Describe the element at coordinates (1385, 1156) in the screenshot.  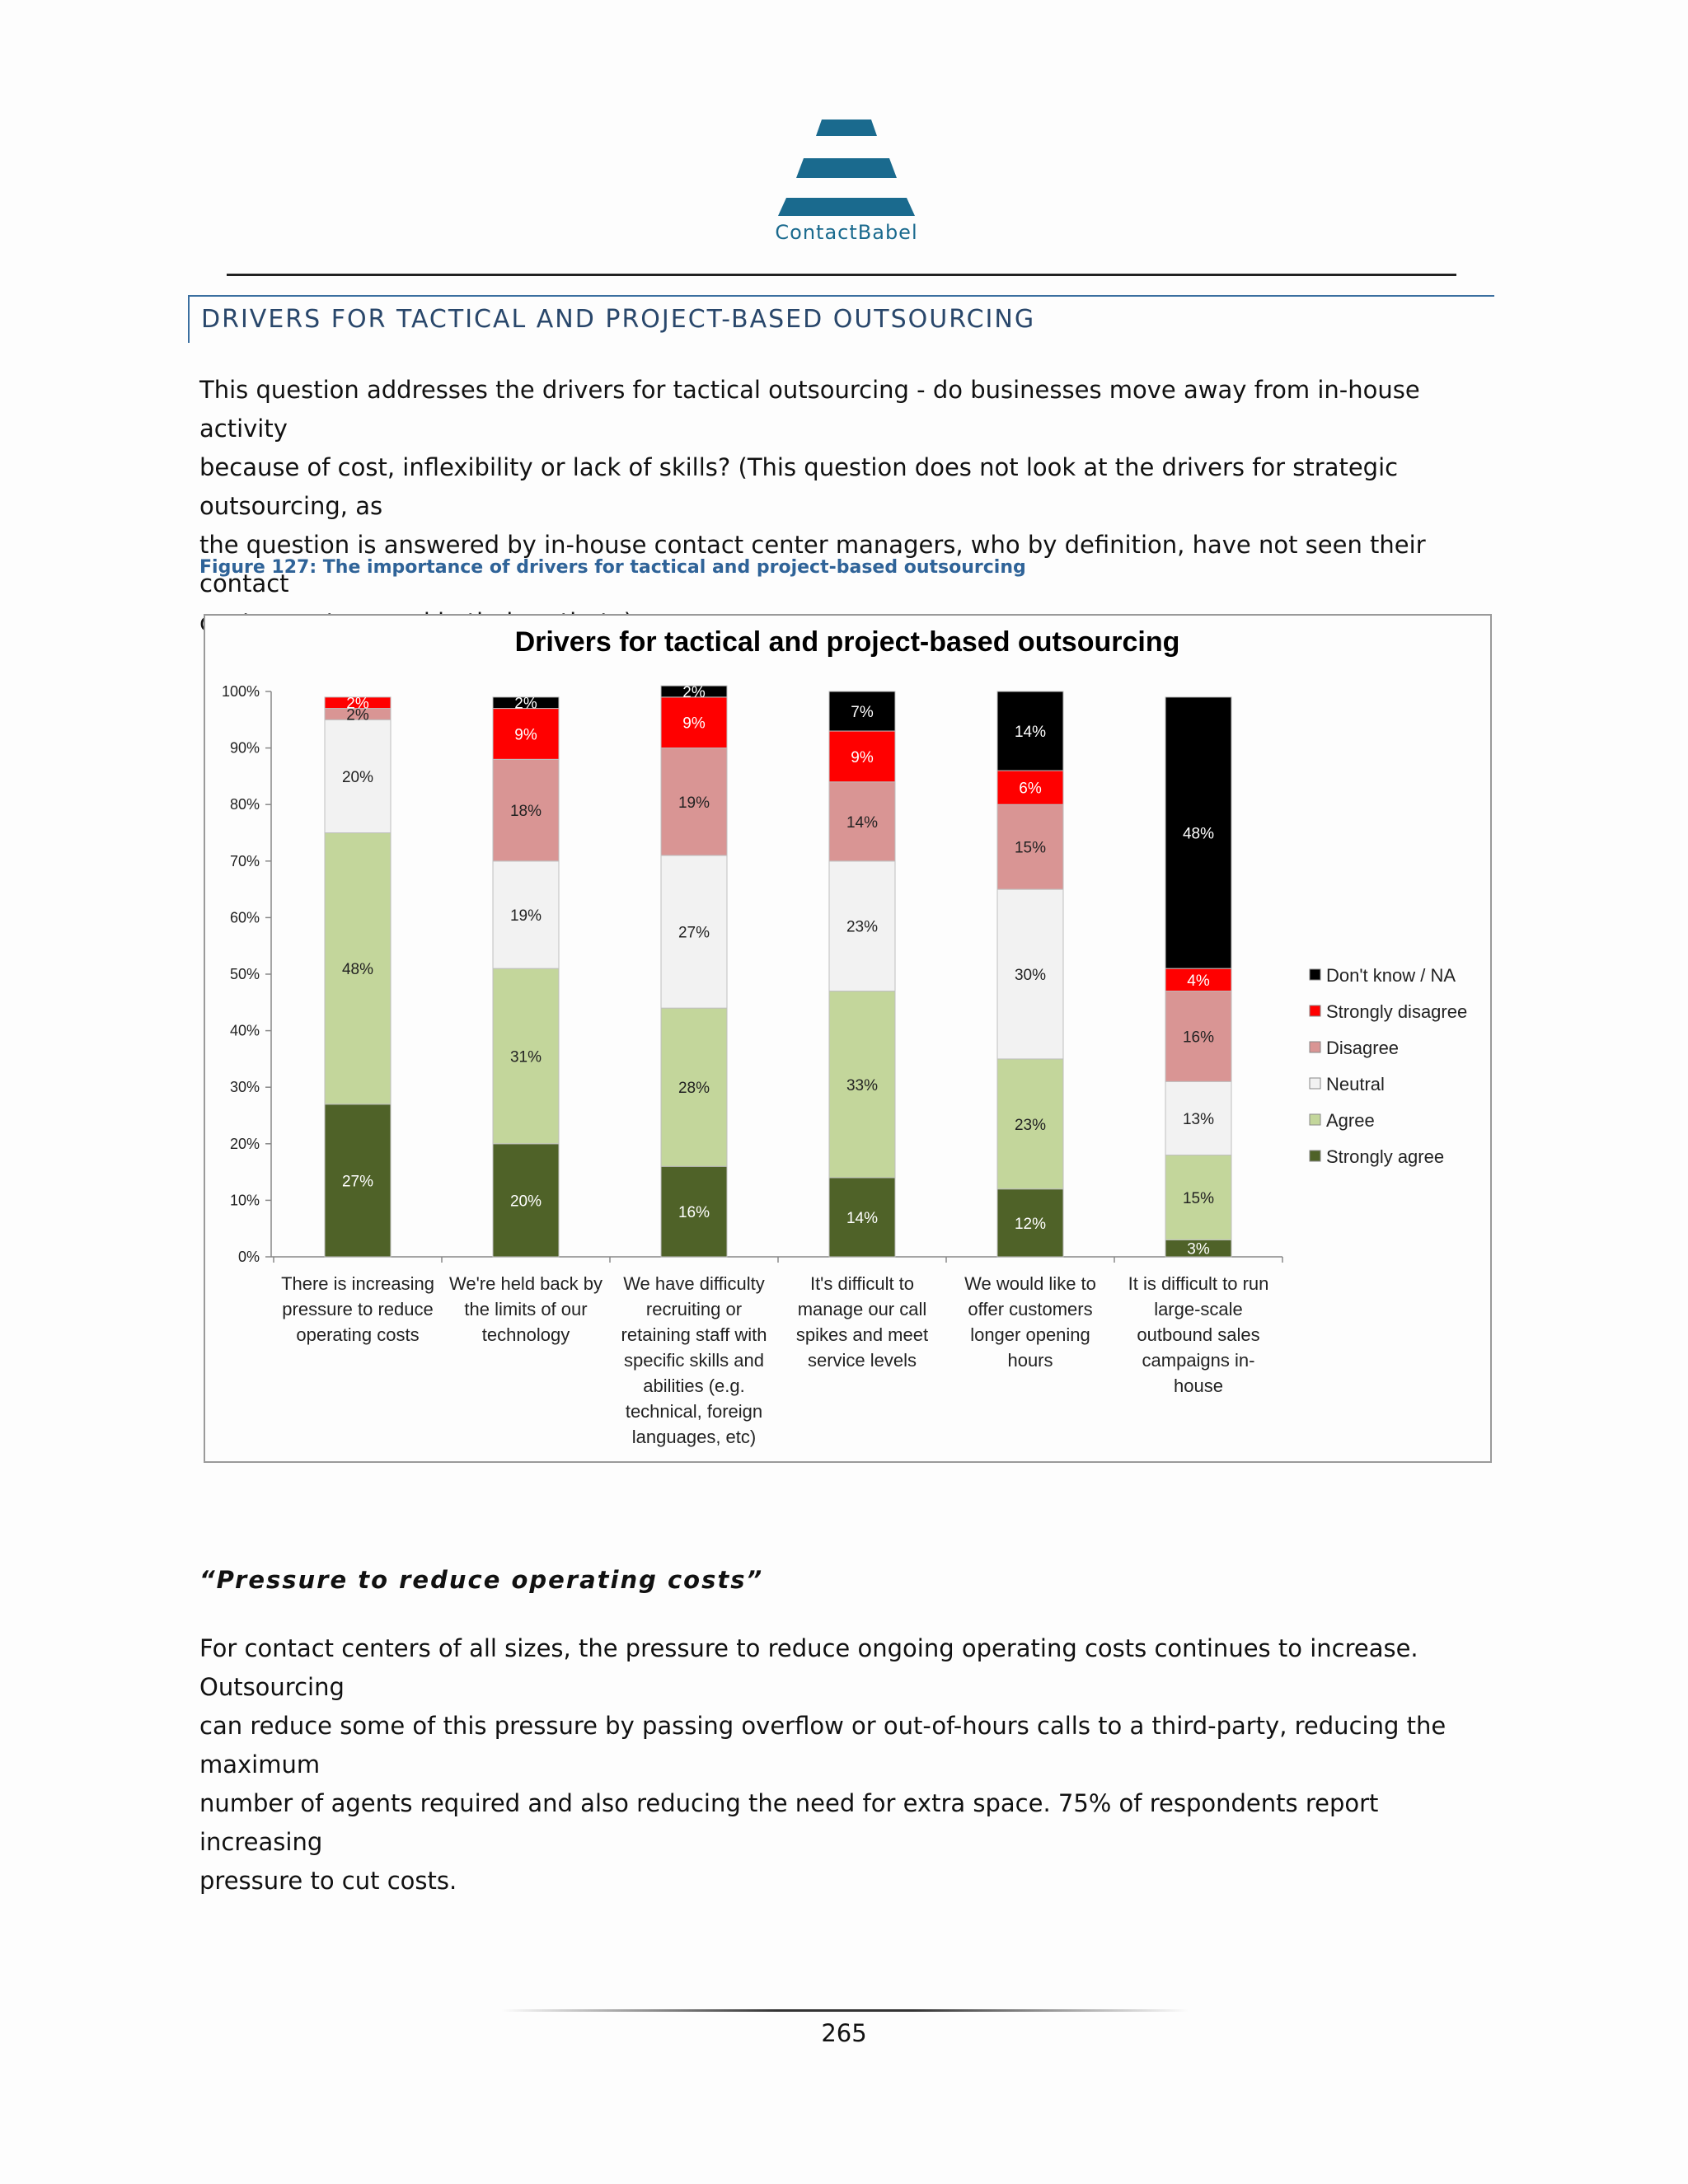
I see `legend-label: Strongly agree` at that location.